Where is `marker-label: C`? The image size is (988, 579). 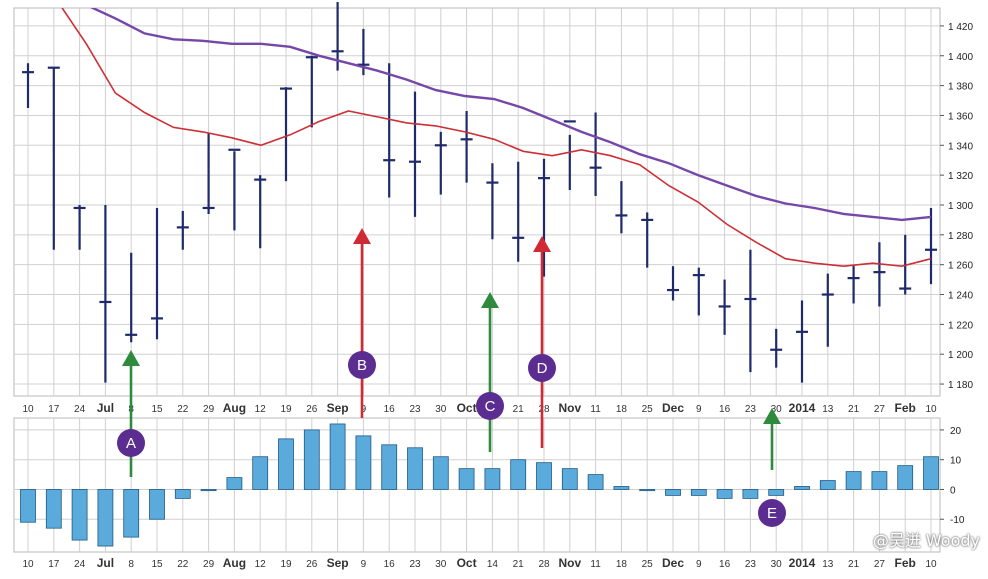
marker-label: C is located at coordinates (490, 406).